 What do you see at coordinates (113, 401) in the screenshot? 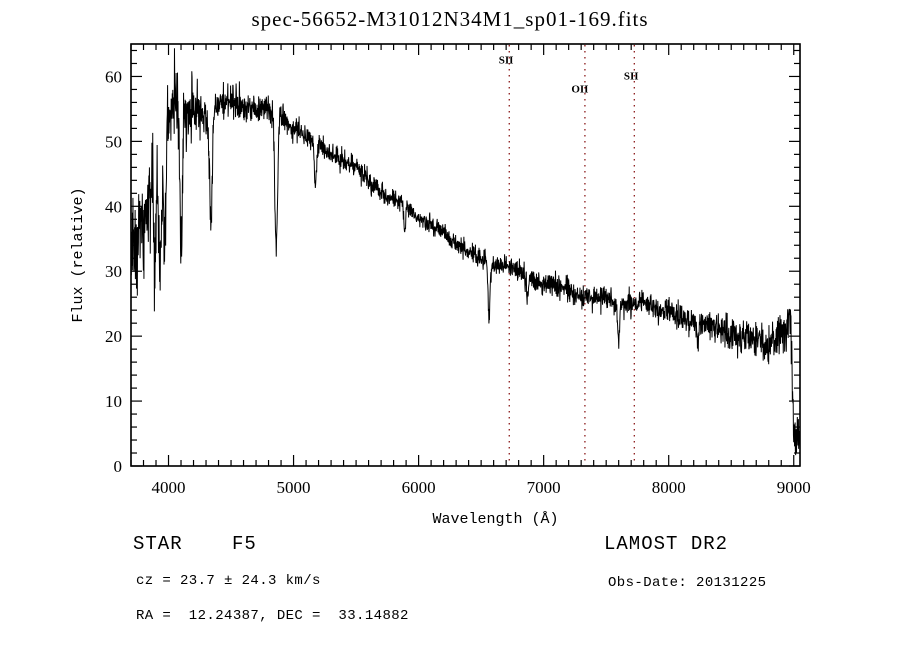
I see `y-tick-label: 10` at bounding box center [113, 401].